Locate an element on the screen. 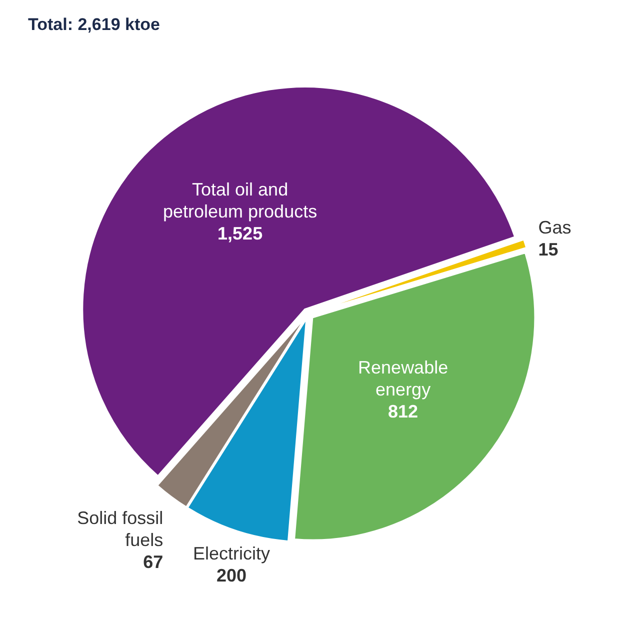 This screenshot has width=623, height=627. data-label: 67 is located at coordinates (153, 562).